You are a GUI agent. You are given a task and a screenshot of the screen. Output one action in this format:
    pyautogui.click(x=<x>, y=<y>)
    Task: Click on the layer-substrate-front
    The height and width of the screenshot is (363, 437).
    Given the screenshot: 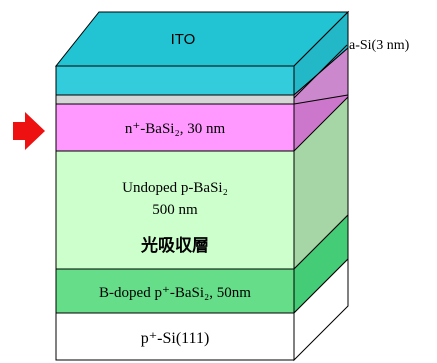 What is the action you would take?
    pyautogui.click(x=175, y=336)
    